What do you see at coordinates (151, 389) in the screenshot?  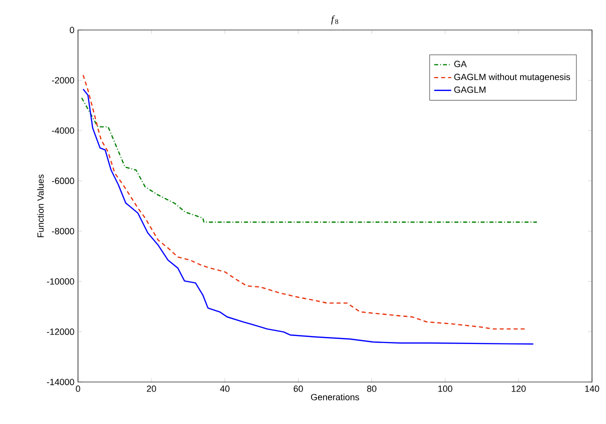 I see `x-tick-label: 20` at bounding box center [151, 389].